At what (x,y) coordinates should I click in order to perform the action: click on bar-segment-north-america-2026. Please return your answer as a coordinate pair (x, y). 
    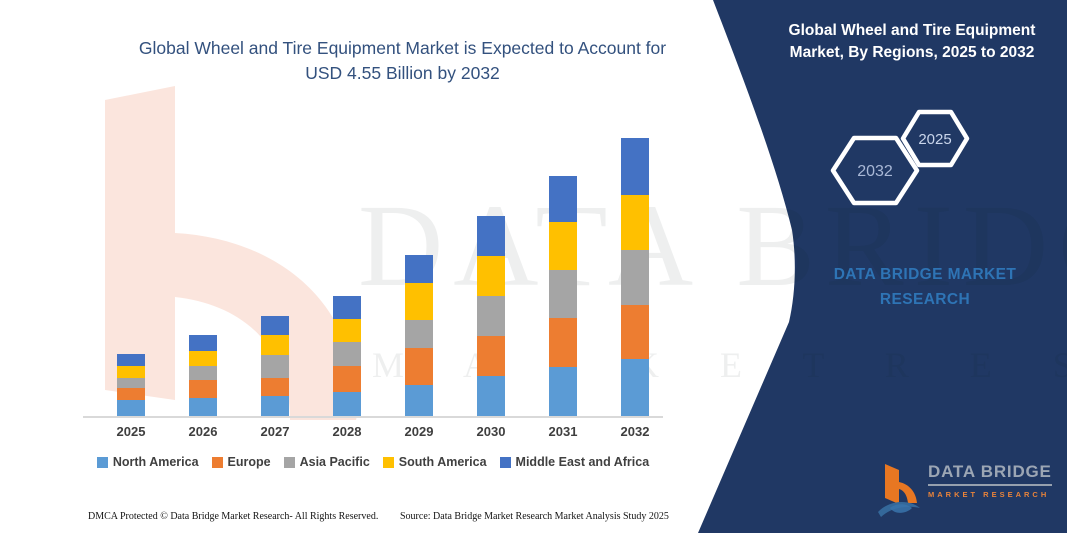
    Looking at the image, I should click on (203, 407).